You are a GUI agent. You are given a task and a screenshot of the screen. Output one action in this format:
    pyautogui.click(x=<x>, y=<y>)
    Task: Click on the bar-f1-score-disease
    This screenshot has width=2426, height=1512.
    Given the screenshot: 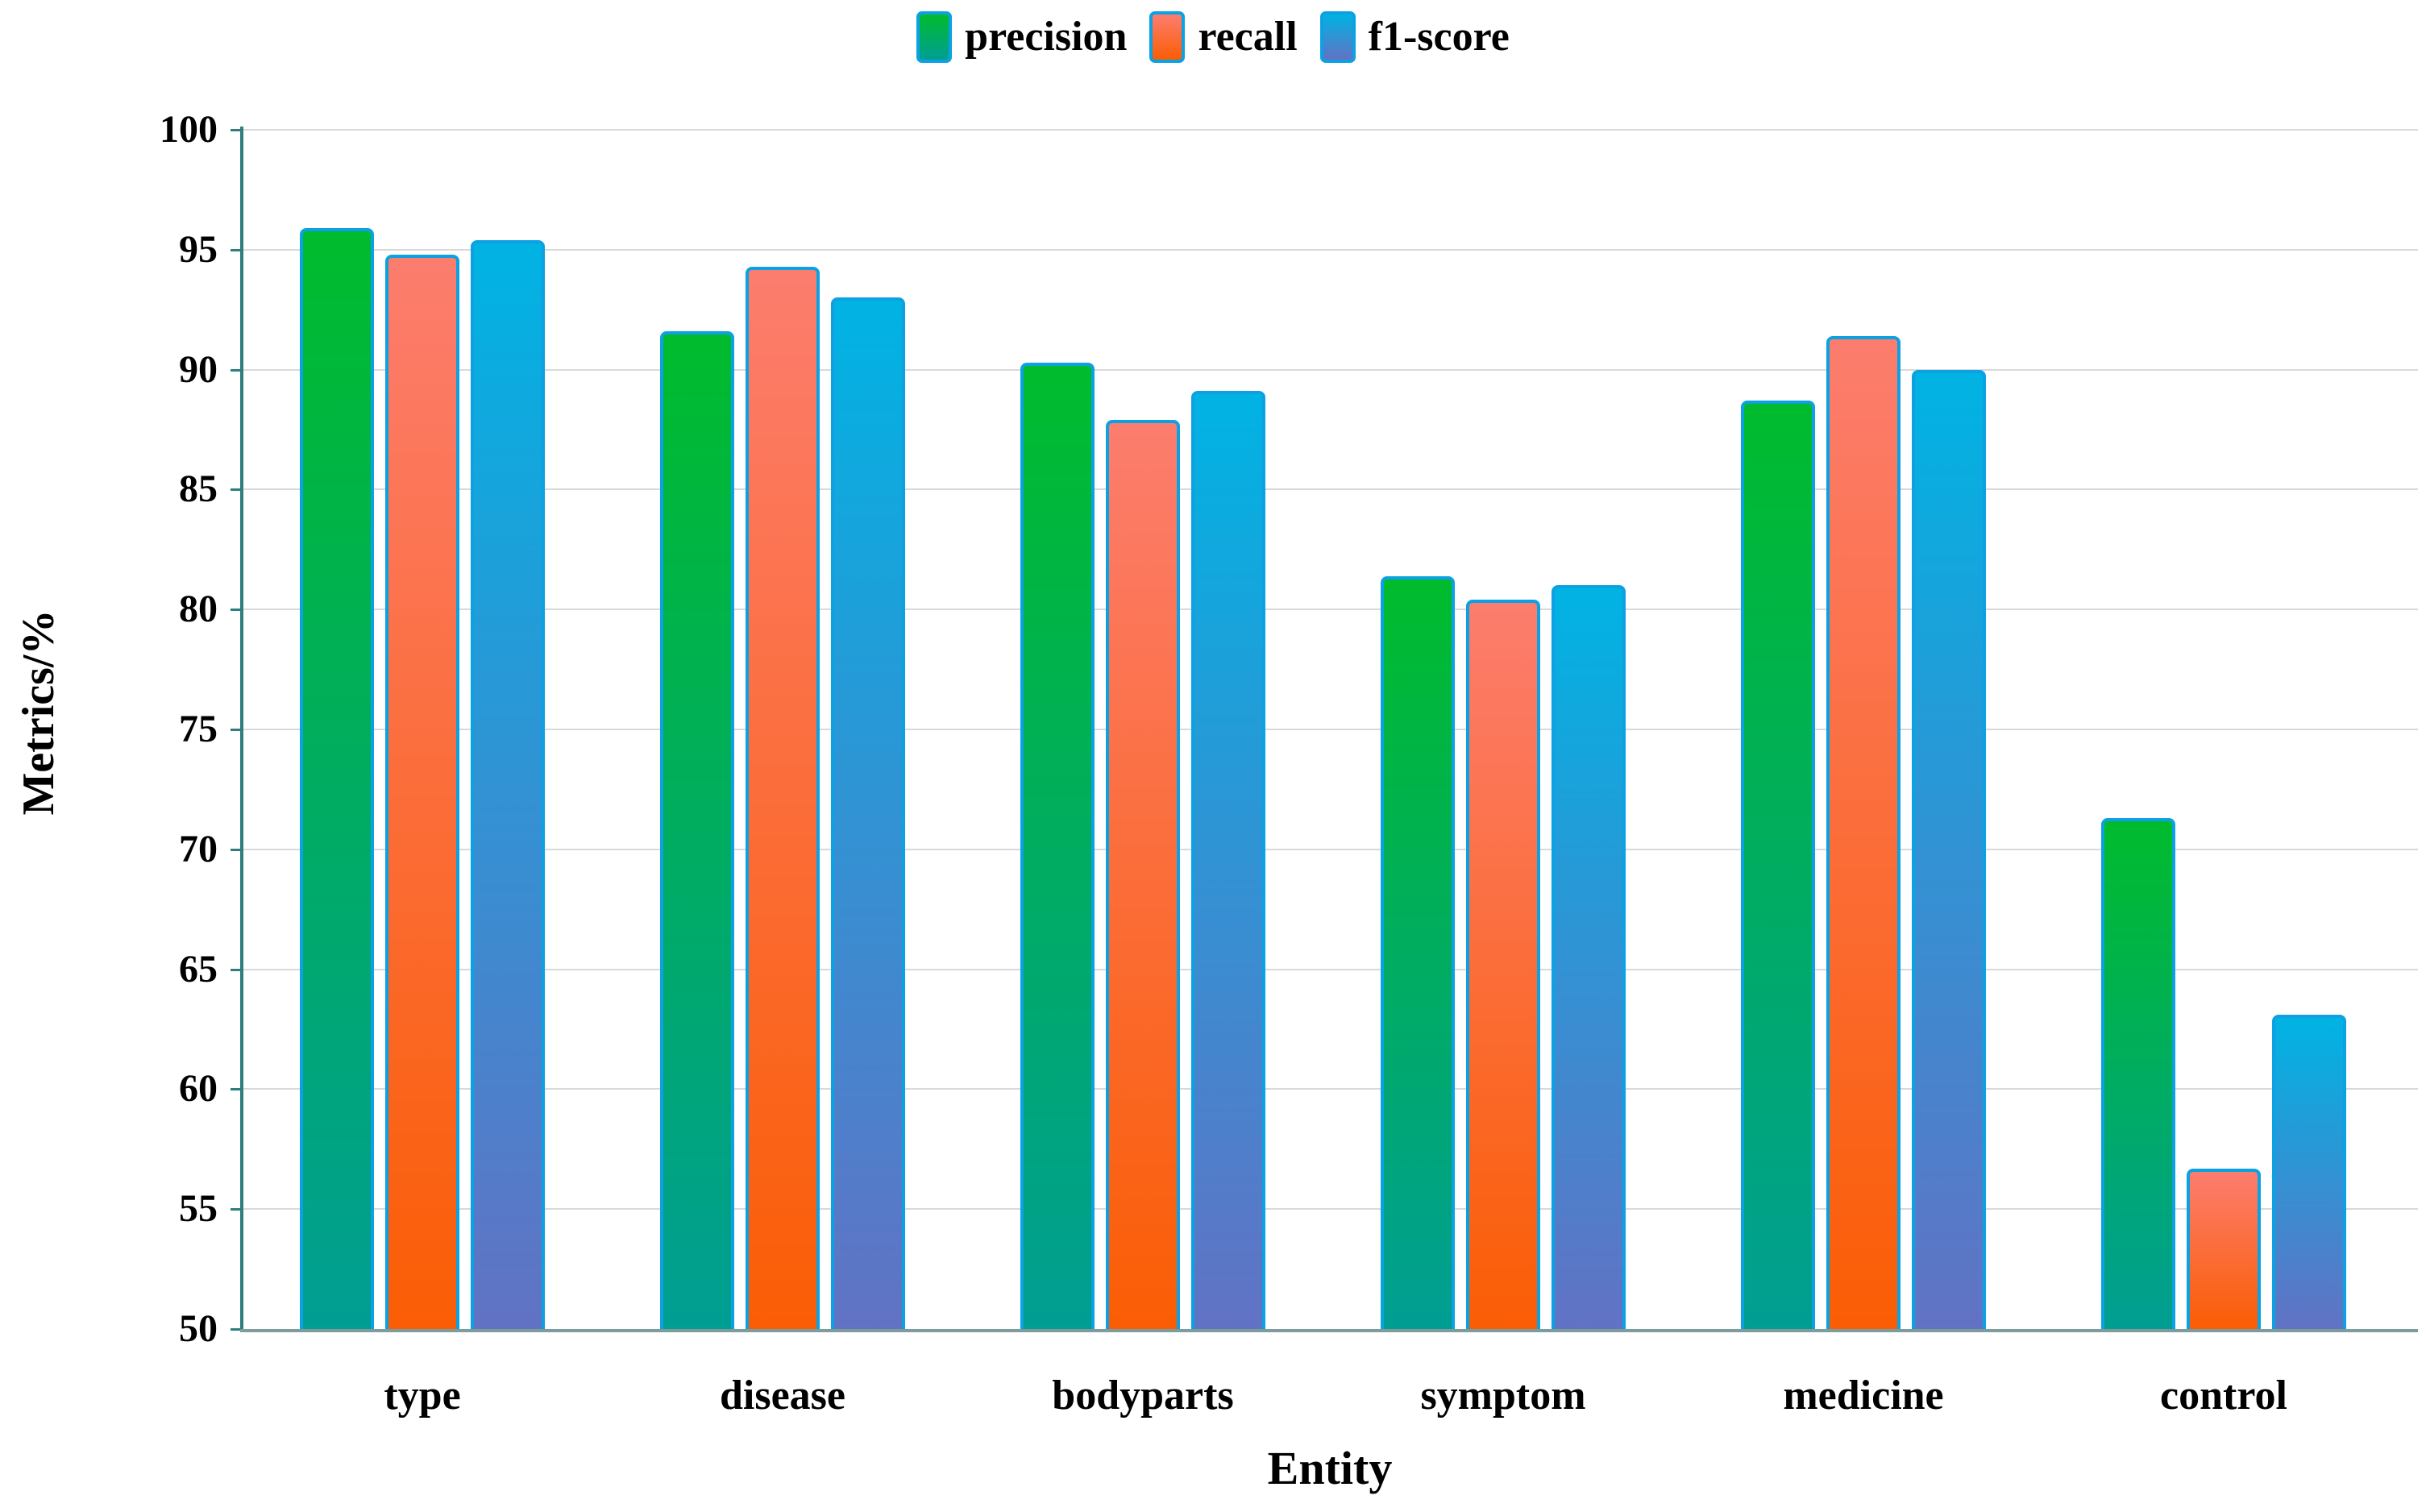 What is the action you would take?
    pyautogui.click(x=868, y=813)
    